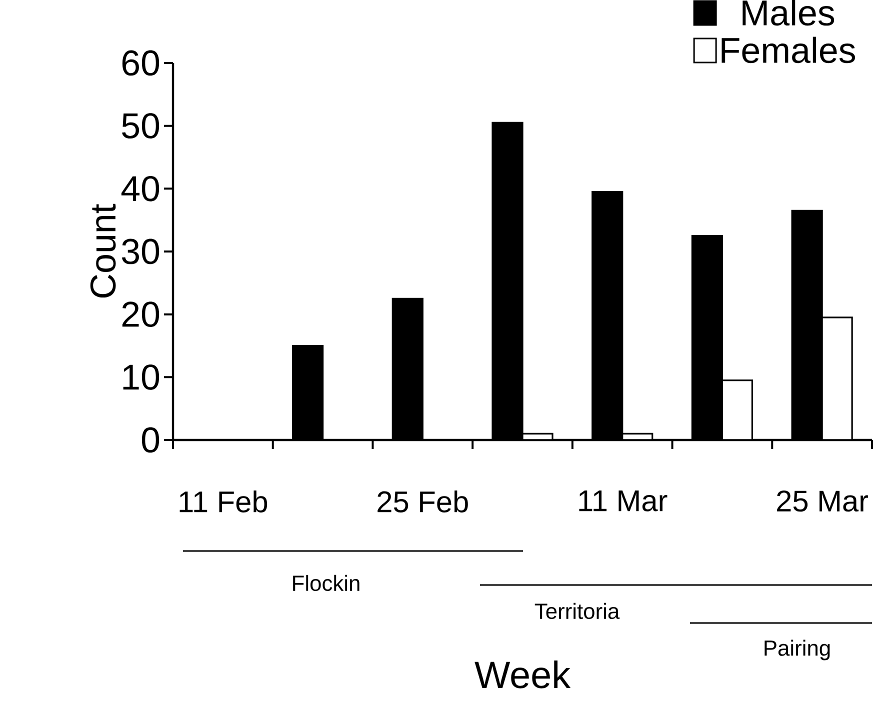  I want to click on x-tick-label: 11 Feb, so click(224, 501).